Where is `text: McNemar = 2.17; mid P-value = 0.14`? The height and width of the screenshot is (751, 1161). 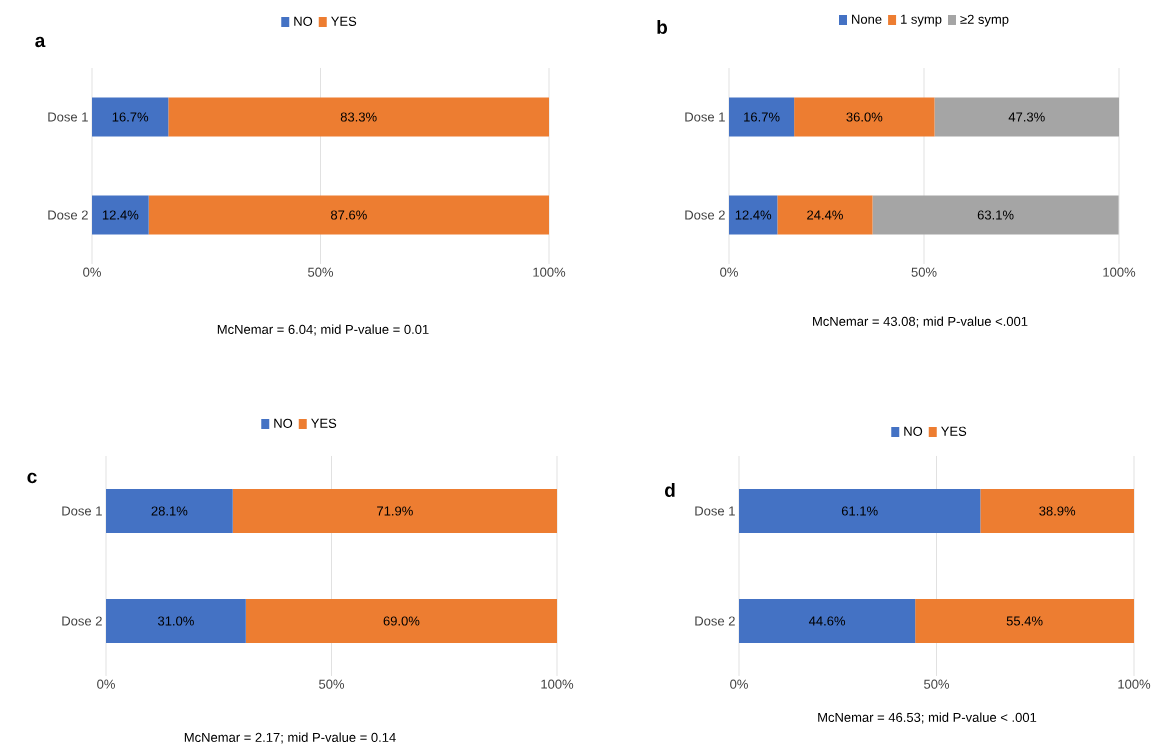
text: McNemar = 2.17; mid P-value = 0.14 is located at coordinates (290, 738).